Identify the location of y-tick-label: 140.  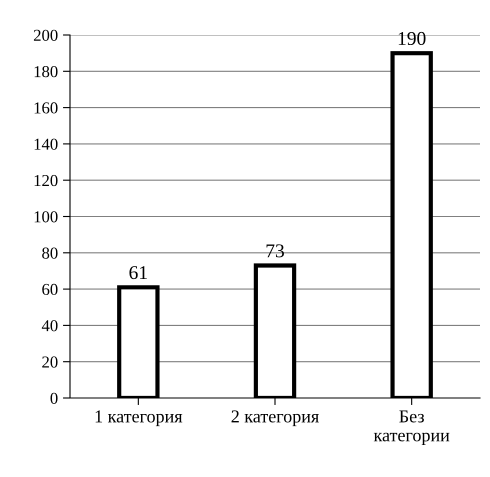
(46, 144).